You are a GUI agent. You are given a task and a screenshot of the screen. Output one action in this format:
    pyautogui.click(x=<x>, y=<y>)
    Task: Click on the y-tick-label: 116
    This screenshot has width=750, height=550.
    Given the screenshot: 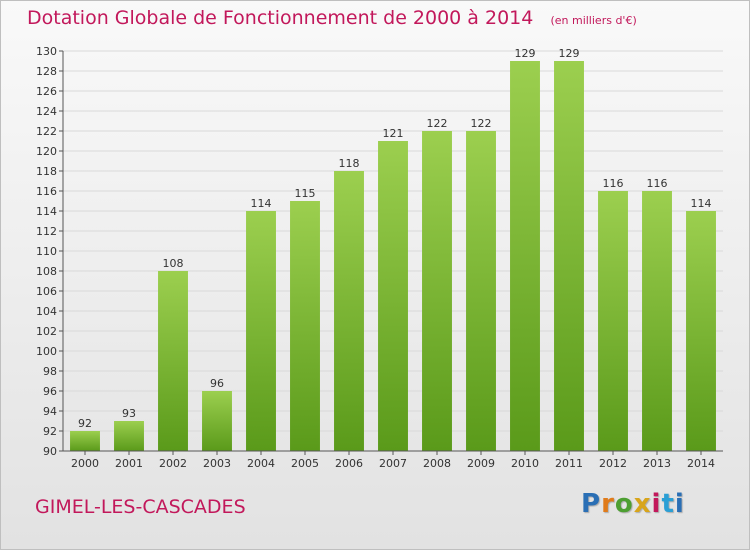 What is the action you would take?
    pyautogui.click(x=46, y=191)
    